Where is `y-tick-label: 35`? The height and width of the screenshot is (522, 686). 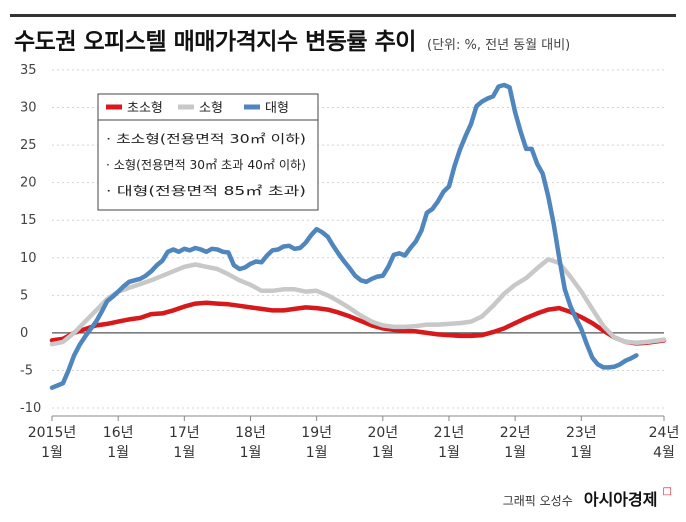 y-tick-label: 35 is located at coordinates (28, 70).